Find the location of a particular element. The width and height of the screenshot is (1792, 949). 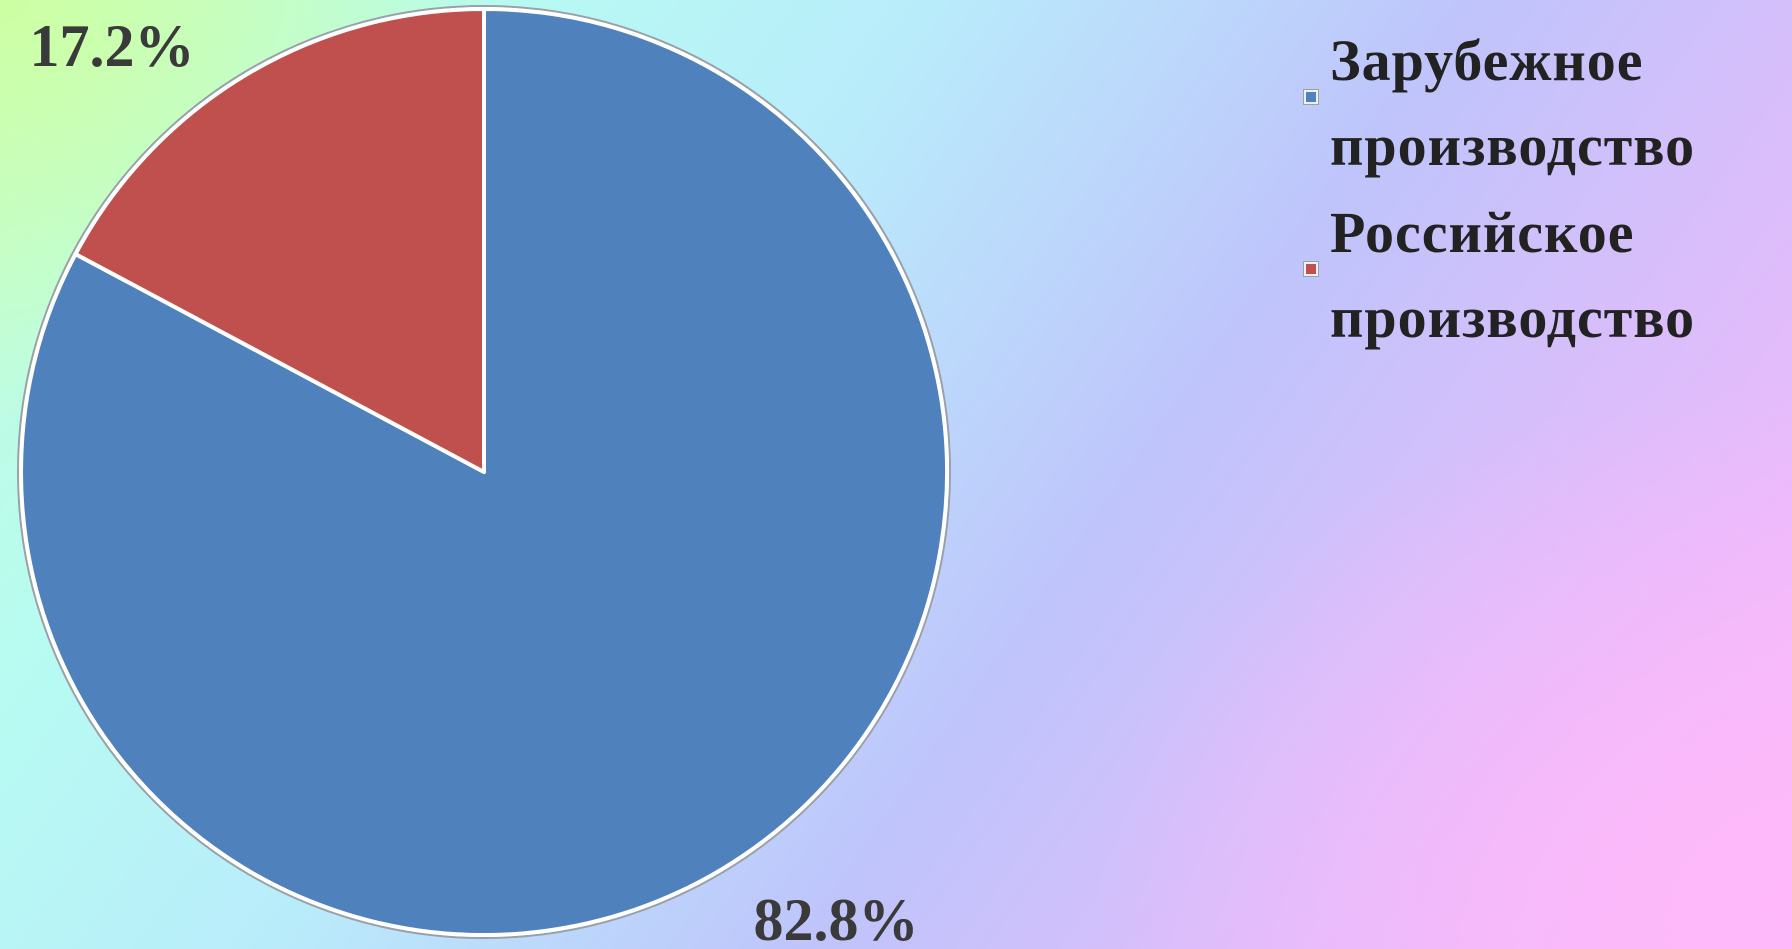

data-label-foreign: 82.8% is located at coordinates (836, 918).